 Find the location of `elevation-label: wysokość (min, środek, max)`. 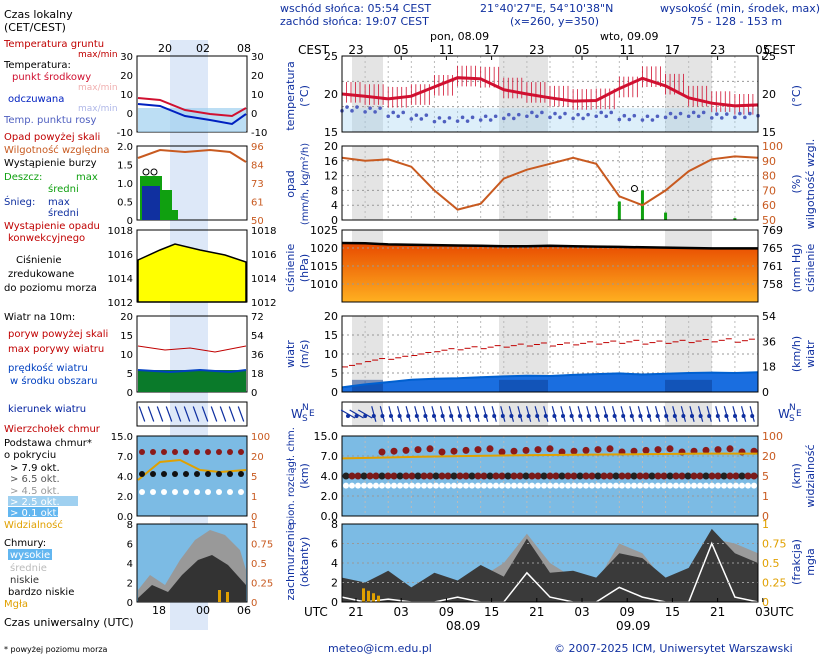

elevation-label: wysokość (min, środek, max) is located at coordinates (740, 8).